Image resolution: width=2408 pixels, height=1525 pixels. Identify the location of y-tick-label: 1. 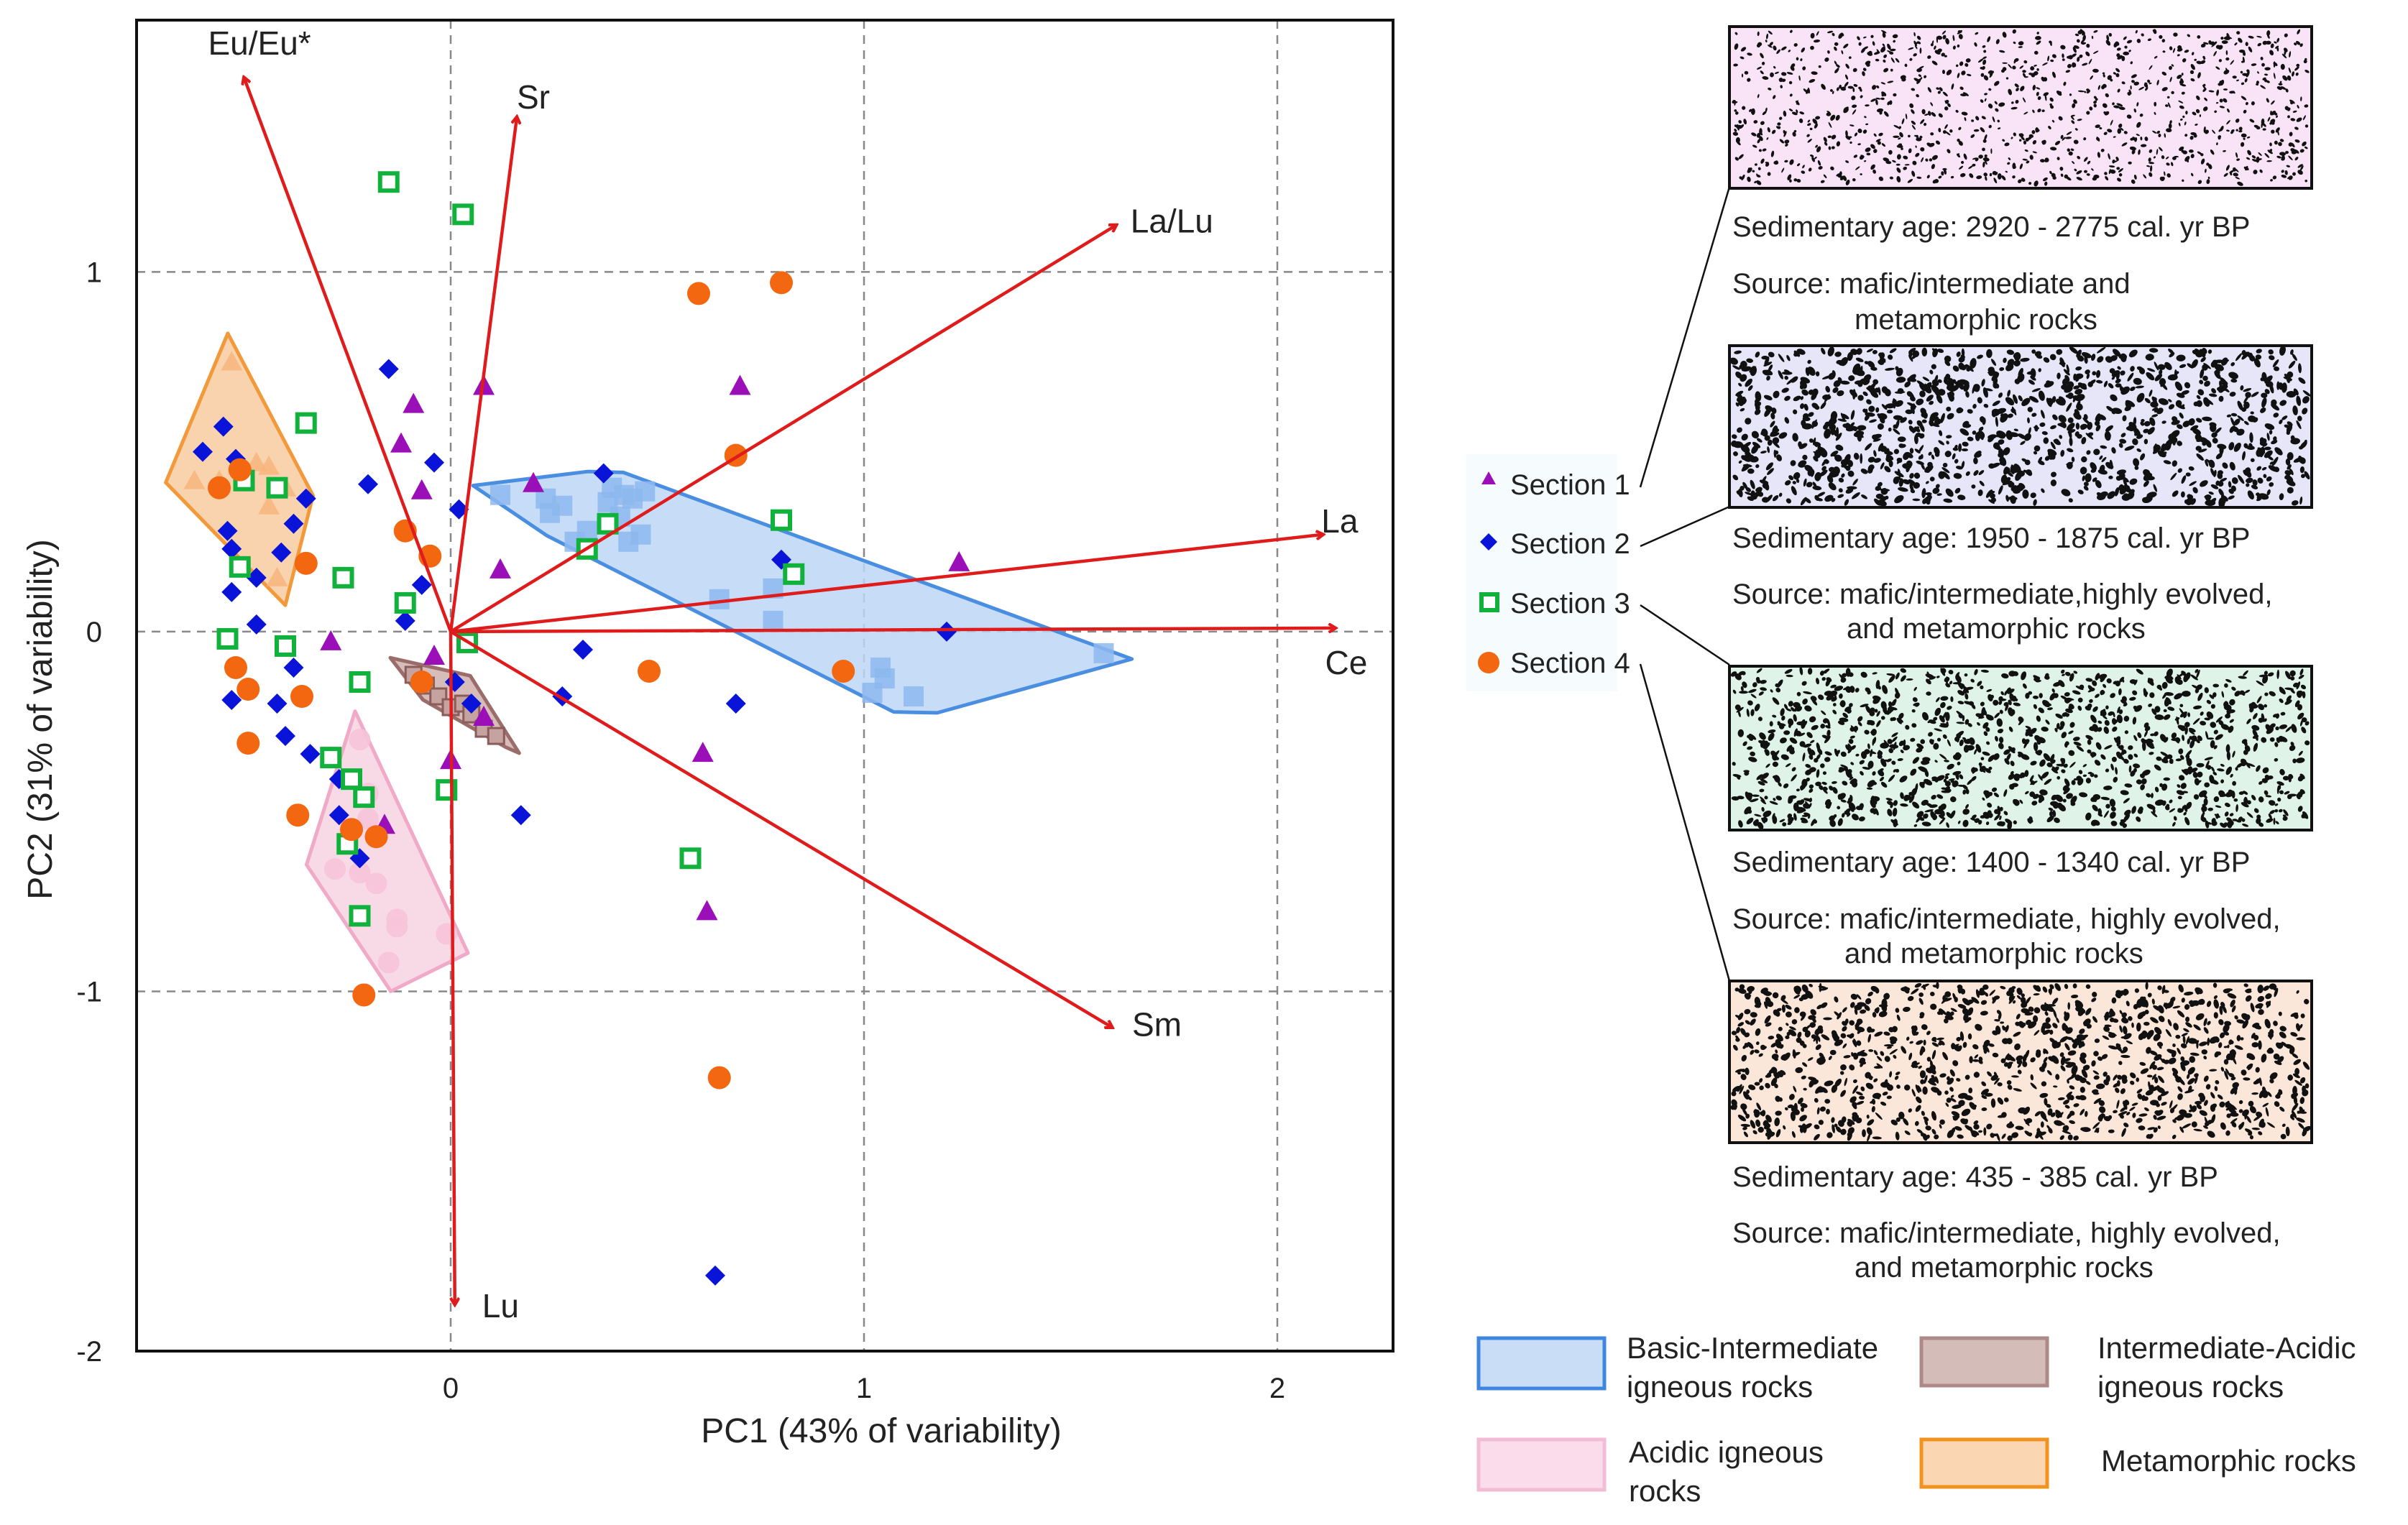
(94, 272).